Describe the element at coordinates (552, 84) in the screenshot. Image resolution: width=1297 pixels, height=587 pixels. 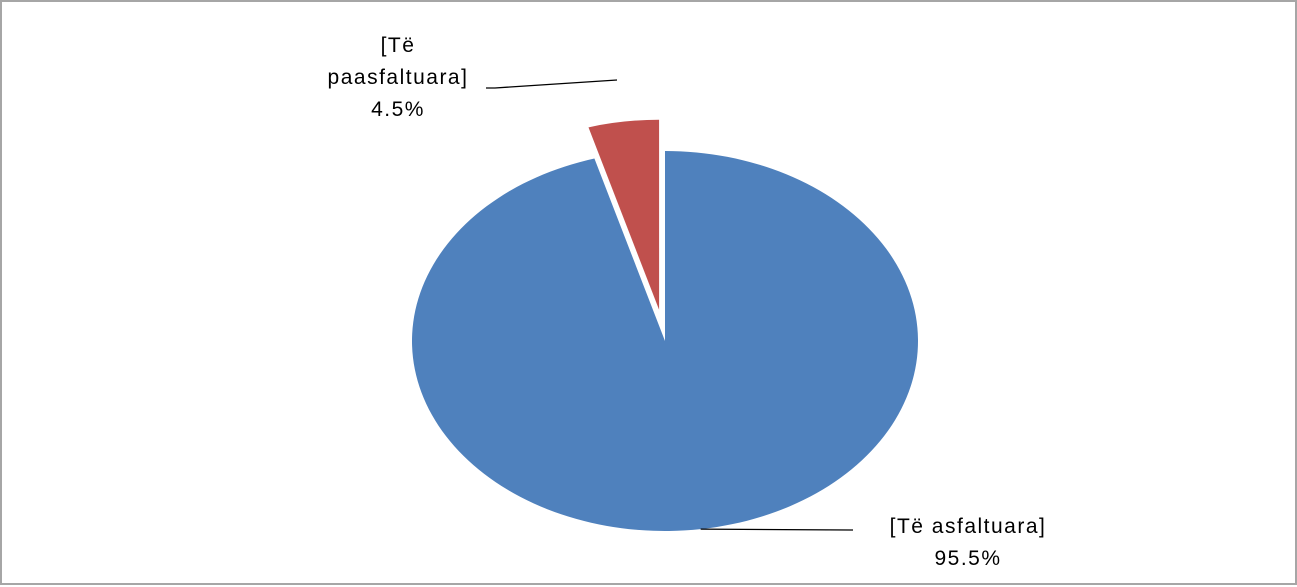
I see `leader-line-paasfaltuara` at that location.